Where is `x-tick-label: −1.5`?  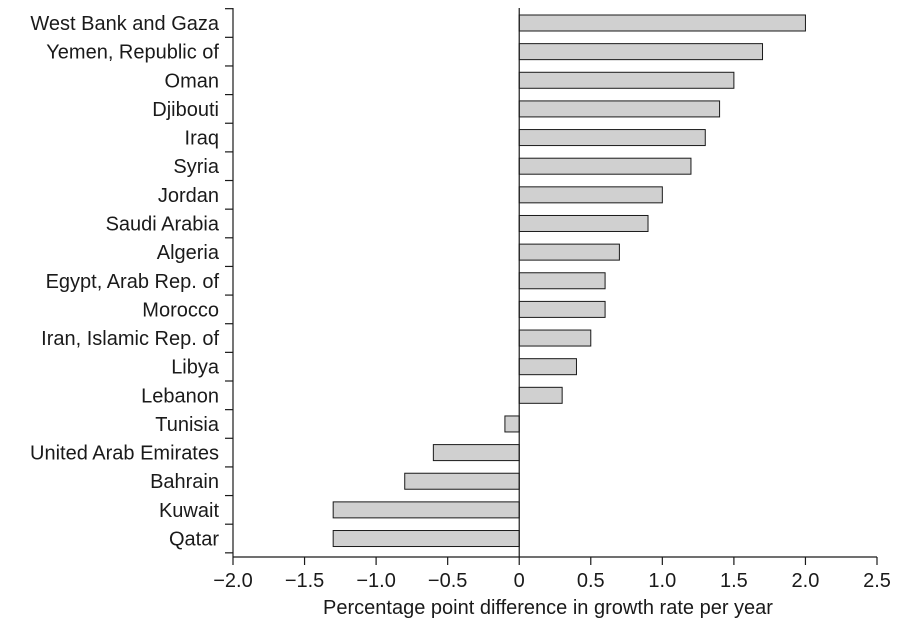 x-tick-label: −1.5 is located at coordinates (304, 581).